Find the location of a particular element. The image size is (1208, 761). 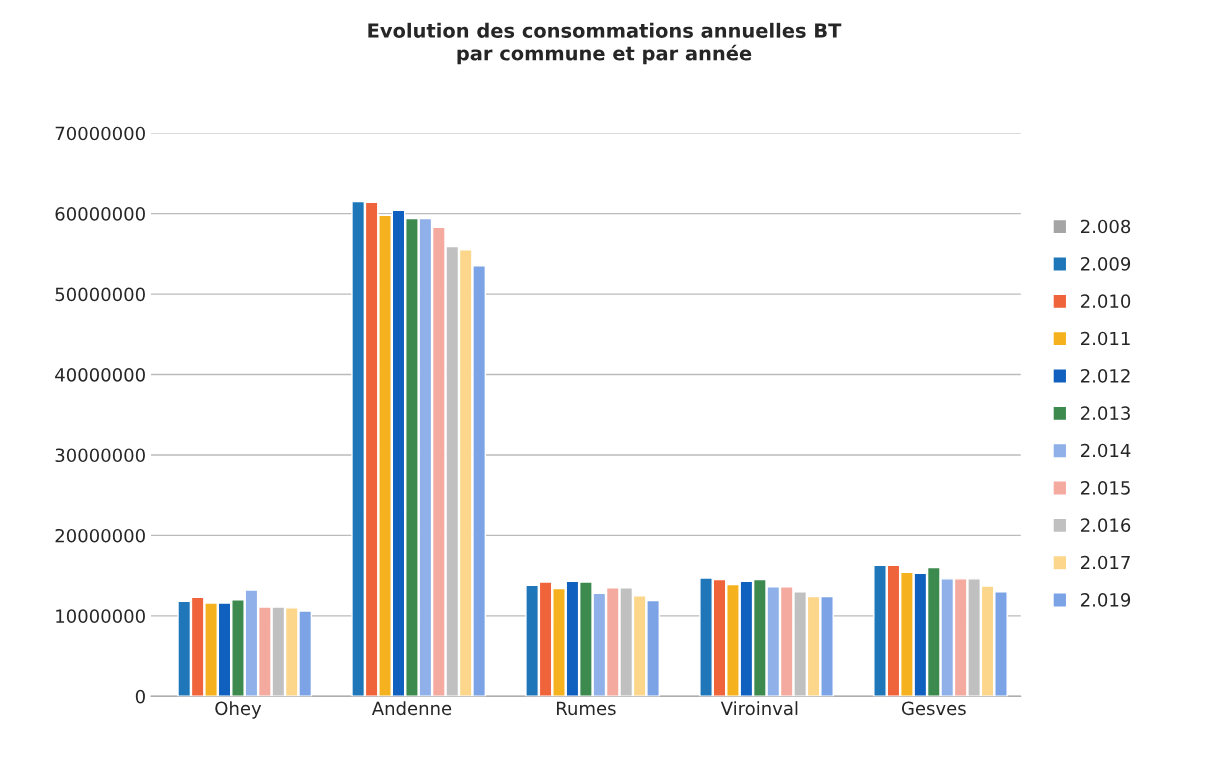

chart-title: Evolution des consommations annuelles BT par commune et par année is located at coordinates (605, 43).